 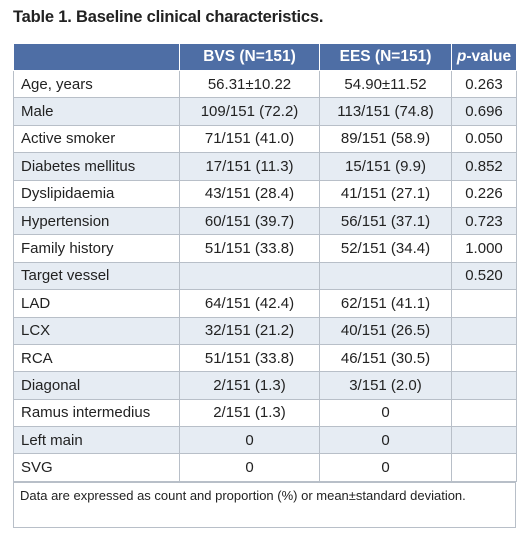 I want to click on table-row: LCX 32/151 (21.2) 40/151 (26.5), so click(x=265, y=330).